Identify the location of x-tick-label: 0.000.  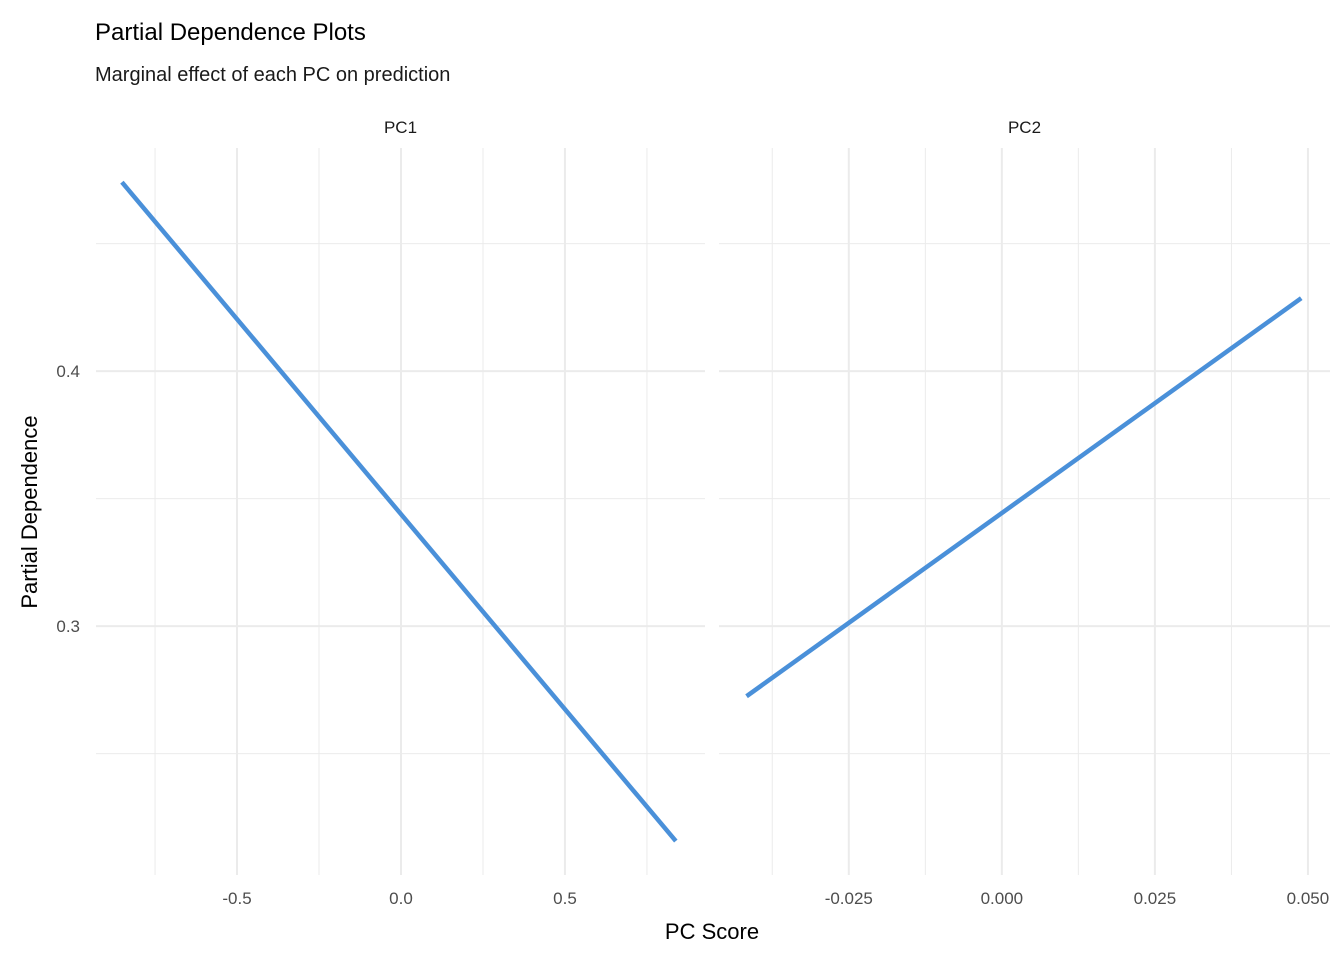
(1002, 898).